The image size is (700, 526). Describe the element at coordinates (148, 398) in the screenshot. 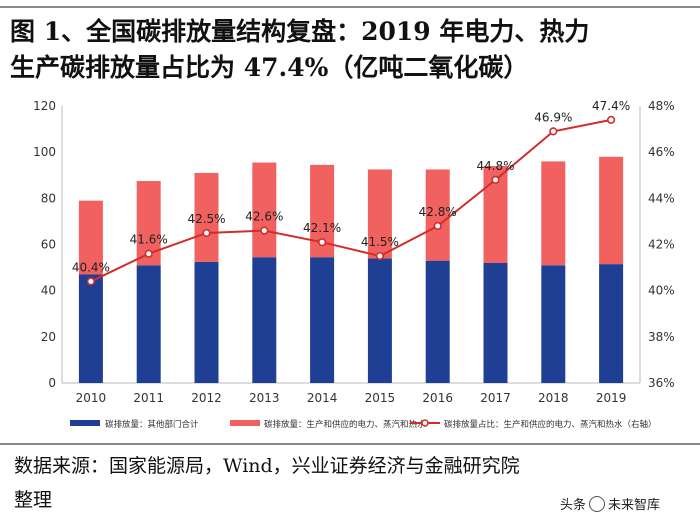

I see `x-tick-label: 2011` at that location.